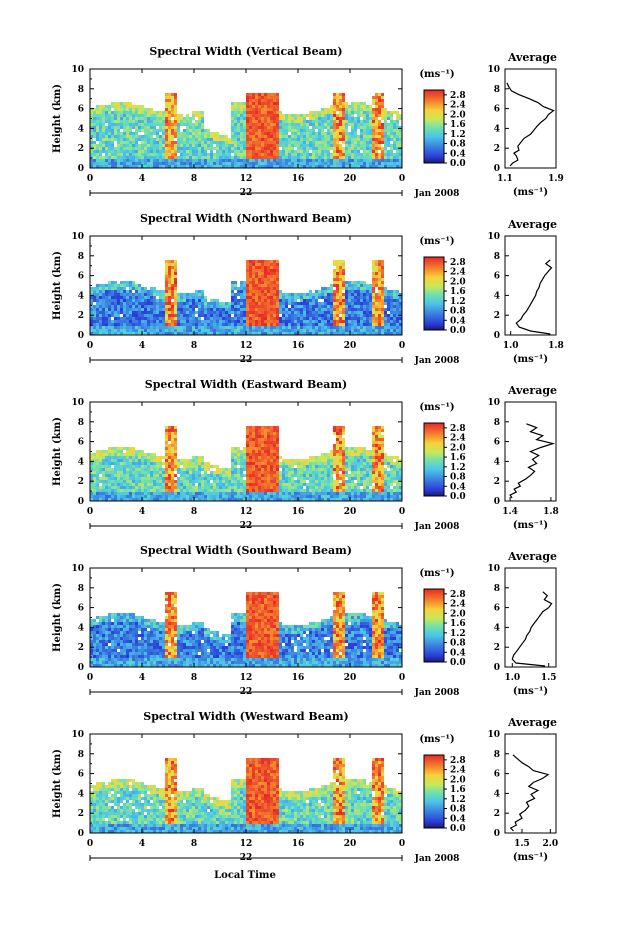 This screenshot has width=621, height=929. Describe the element at coordinates (493, 237) in the screenshot. I see `profile-y-tick-label: 10` at that location.